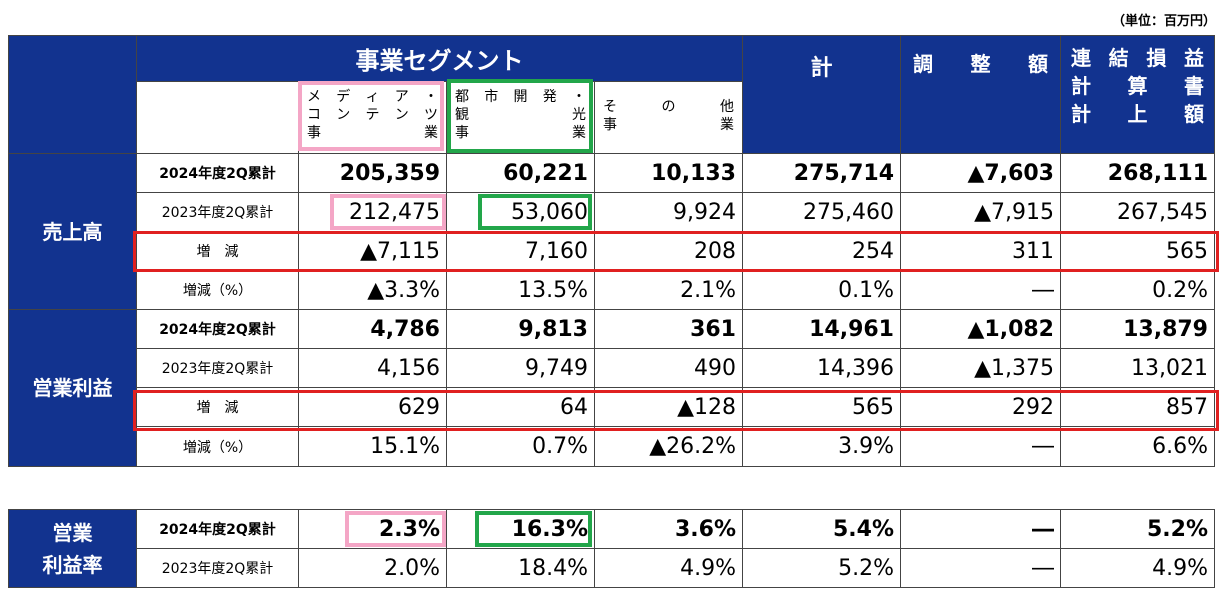 This screenshot has height=595, width=1224. Describe the element at coordinates (821, 94) in the screenshot. I see `total-header: 計` at that location.